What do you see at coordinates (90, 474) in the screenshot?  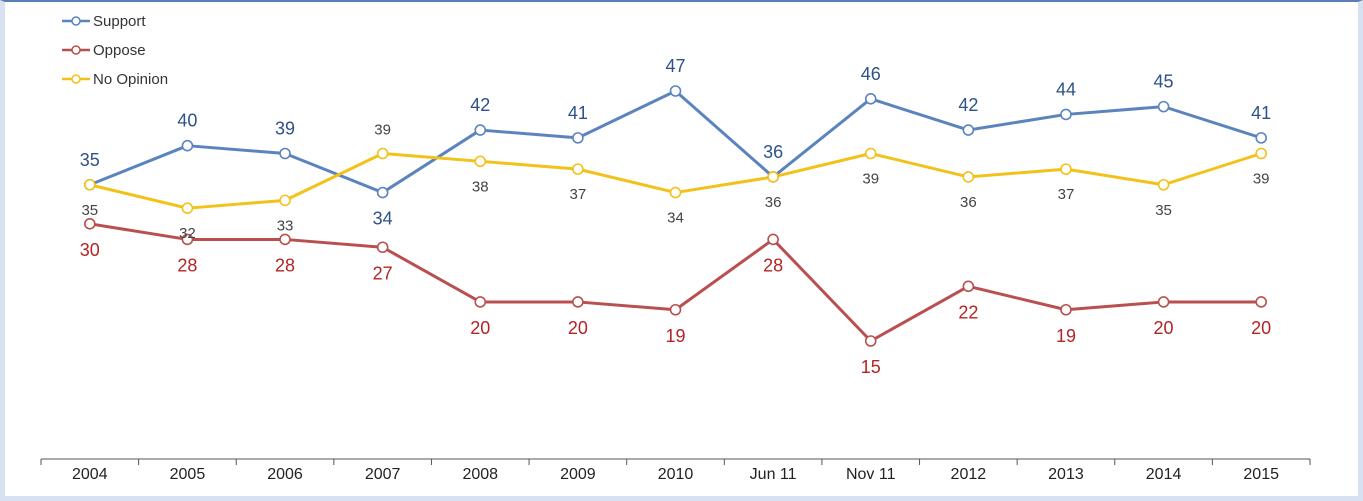 I see `x-tick-label: 2004` at bounding box center [90, 474].